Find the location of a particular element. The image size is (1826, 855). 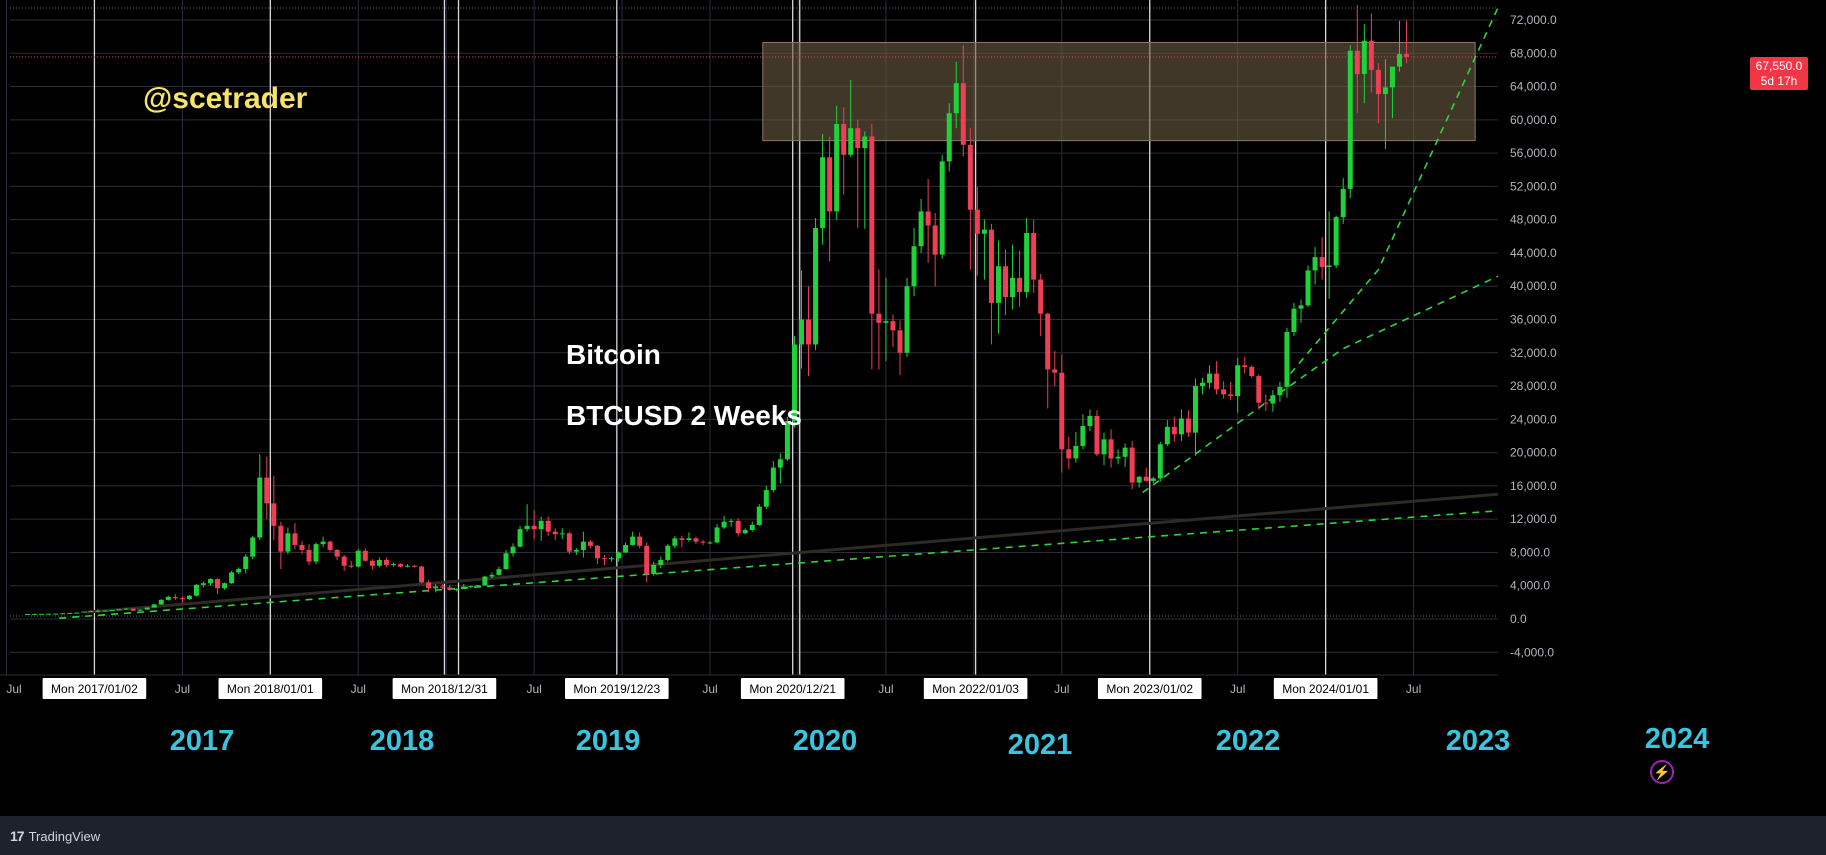

tradingview-logo-icon: 17 TradingView is located at coordinates (55, 836).